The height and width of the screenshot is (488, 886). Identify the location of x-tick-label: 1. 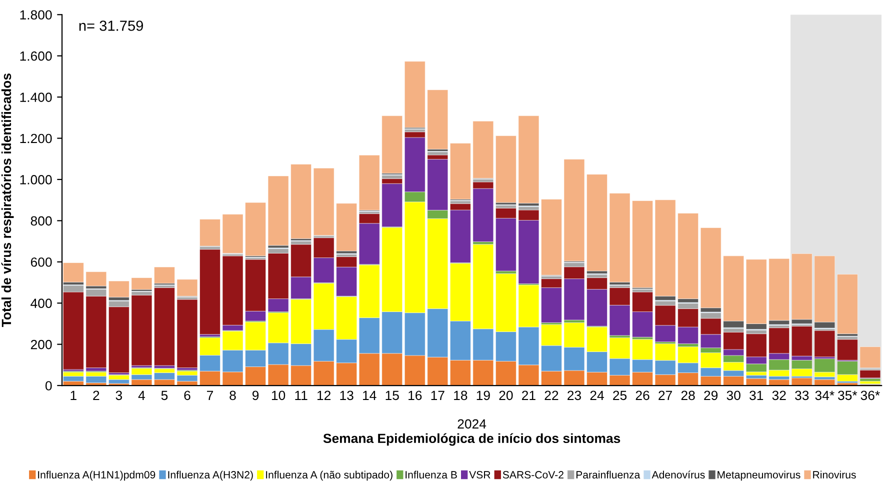
(73, 395).